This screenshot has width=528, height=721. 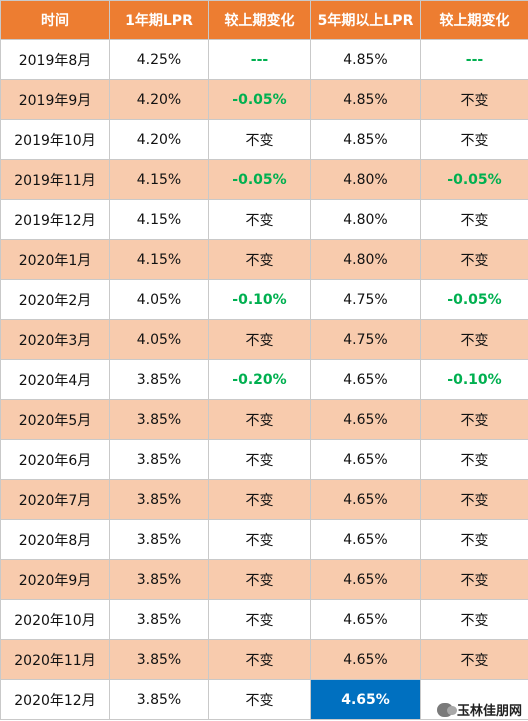 I want to click on table-row: 2020年7月 3.85% 不变 4.65% 不变, so click(x=264, y=499).